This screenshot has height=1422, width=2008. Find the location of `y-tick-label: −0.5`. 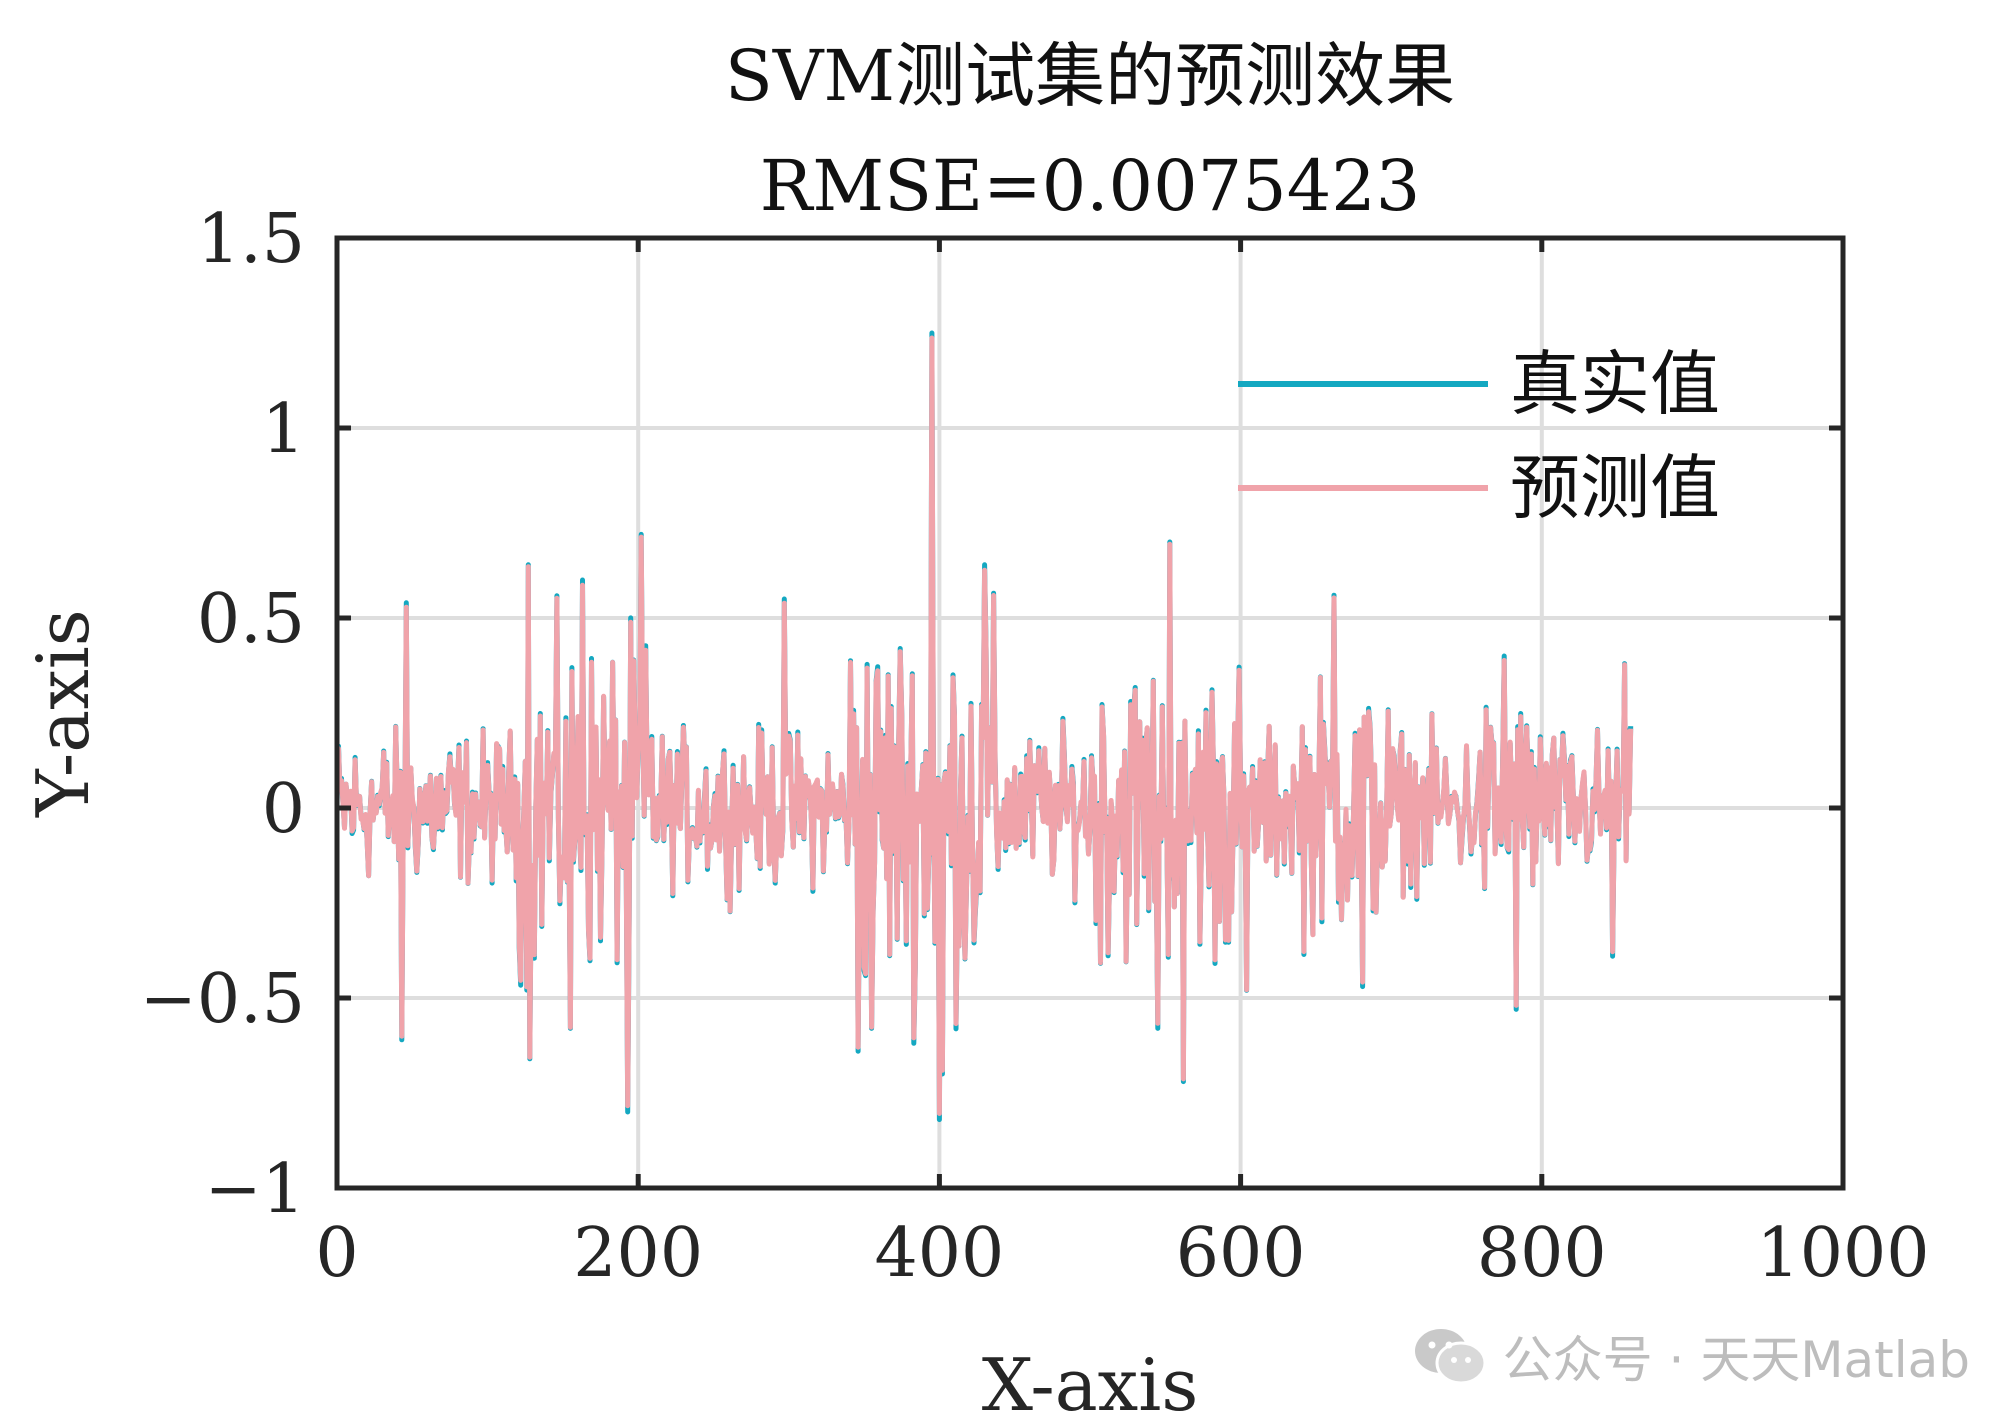

y-tick-label: −0.5 is located at coordinates (222, 999).